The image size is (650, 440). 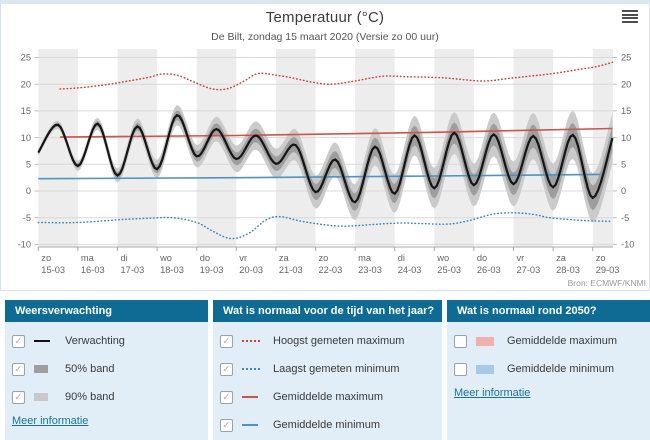 What do you see at coordinates (623, 151) in the screenshot?
I see `y-axis-right: 25 20 15 10 5 0 -5 -10` at bounding box center [623, 151].